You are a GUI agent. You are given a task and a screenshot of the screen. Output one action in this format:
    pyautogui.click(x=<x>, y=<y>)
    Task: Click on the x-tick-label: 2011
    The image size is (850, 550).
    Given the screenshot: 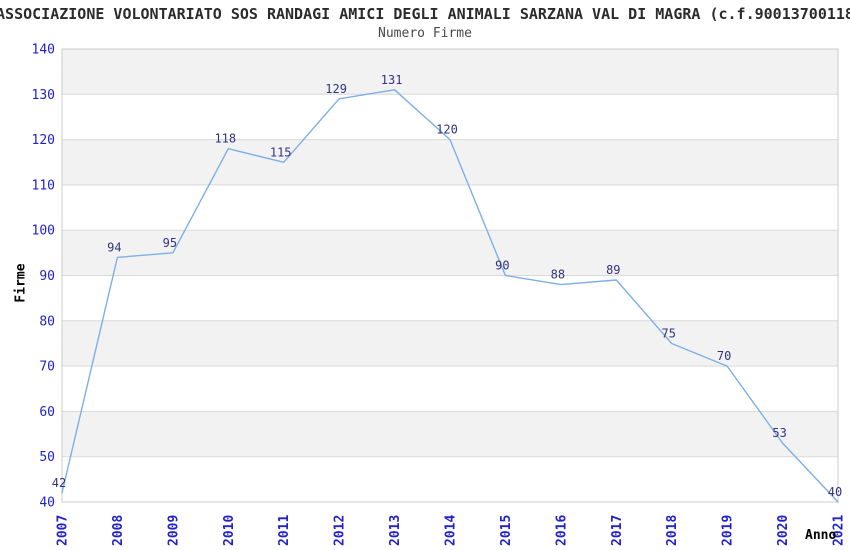 What is the action you would take?
    pyautogui.click(x=284, y=530)
    